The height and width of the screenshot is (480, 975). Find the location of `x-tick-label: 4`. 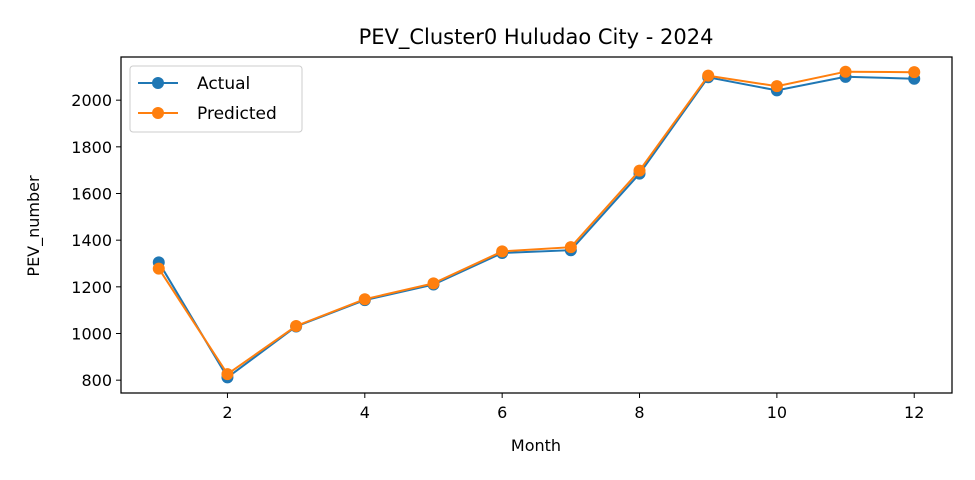

x-tick-label: 4 is located at coordinates (365, 412).